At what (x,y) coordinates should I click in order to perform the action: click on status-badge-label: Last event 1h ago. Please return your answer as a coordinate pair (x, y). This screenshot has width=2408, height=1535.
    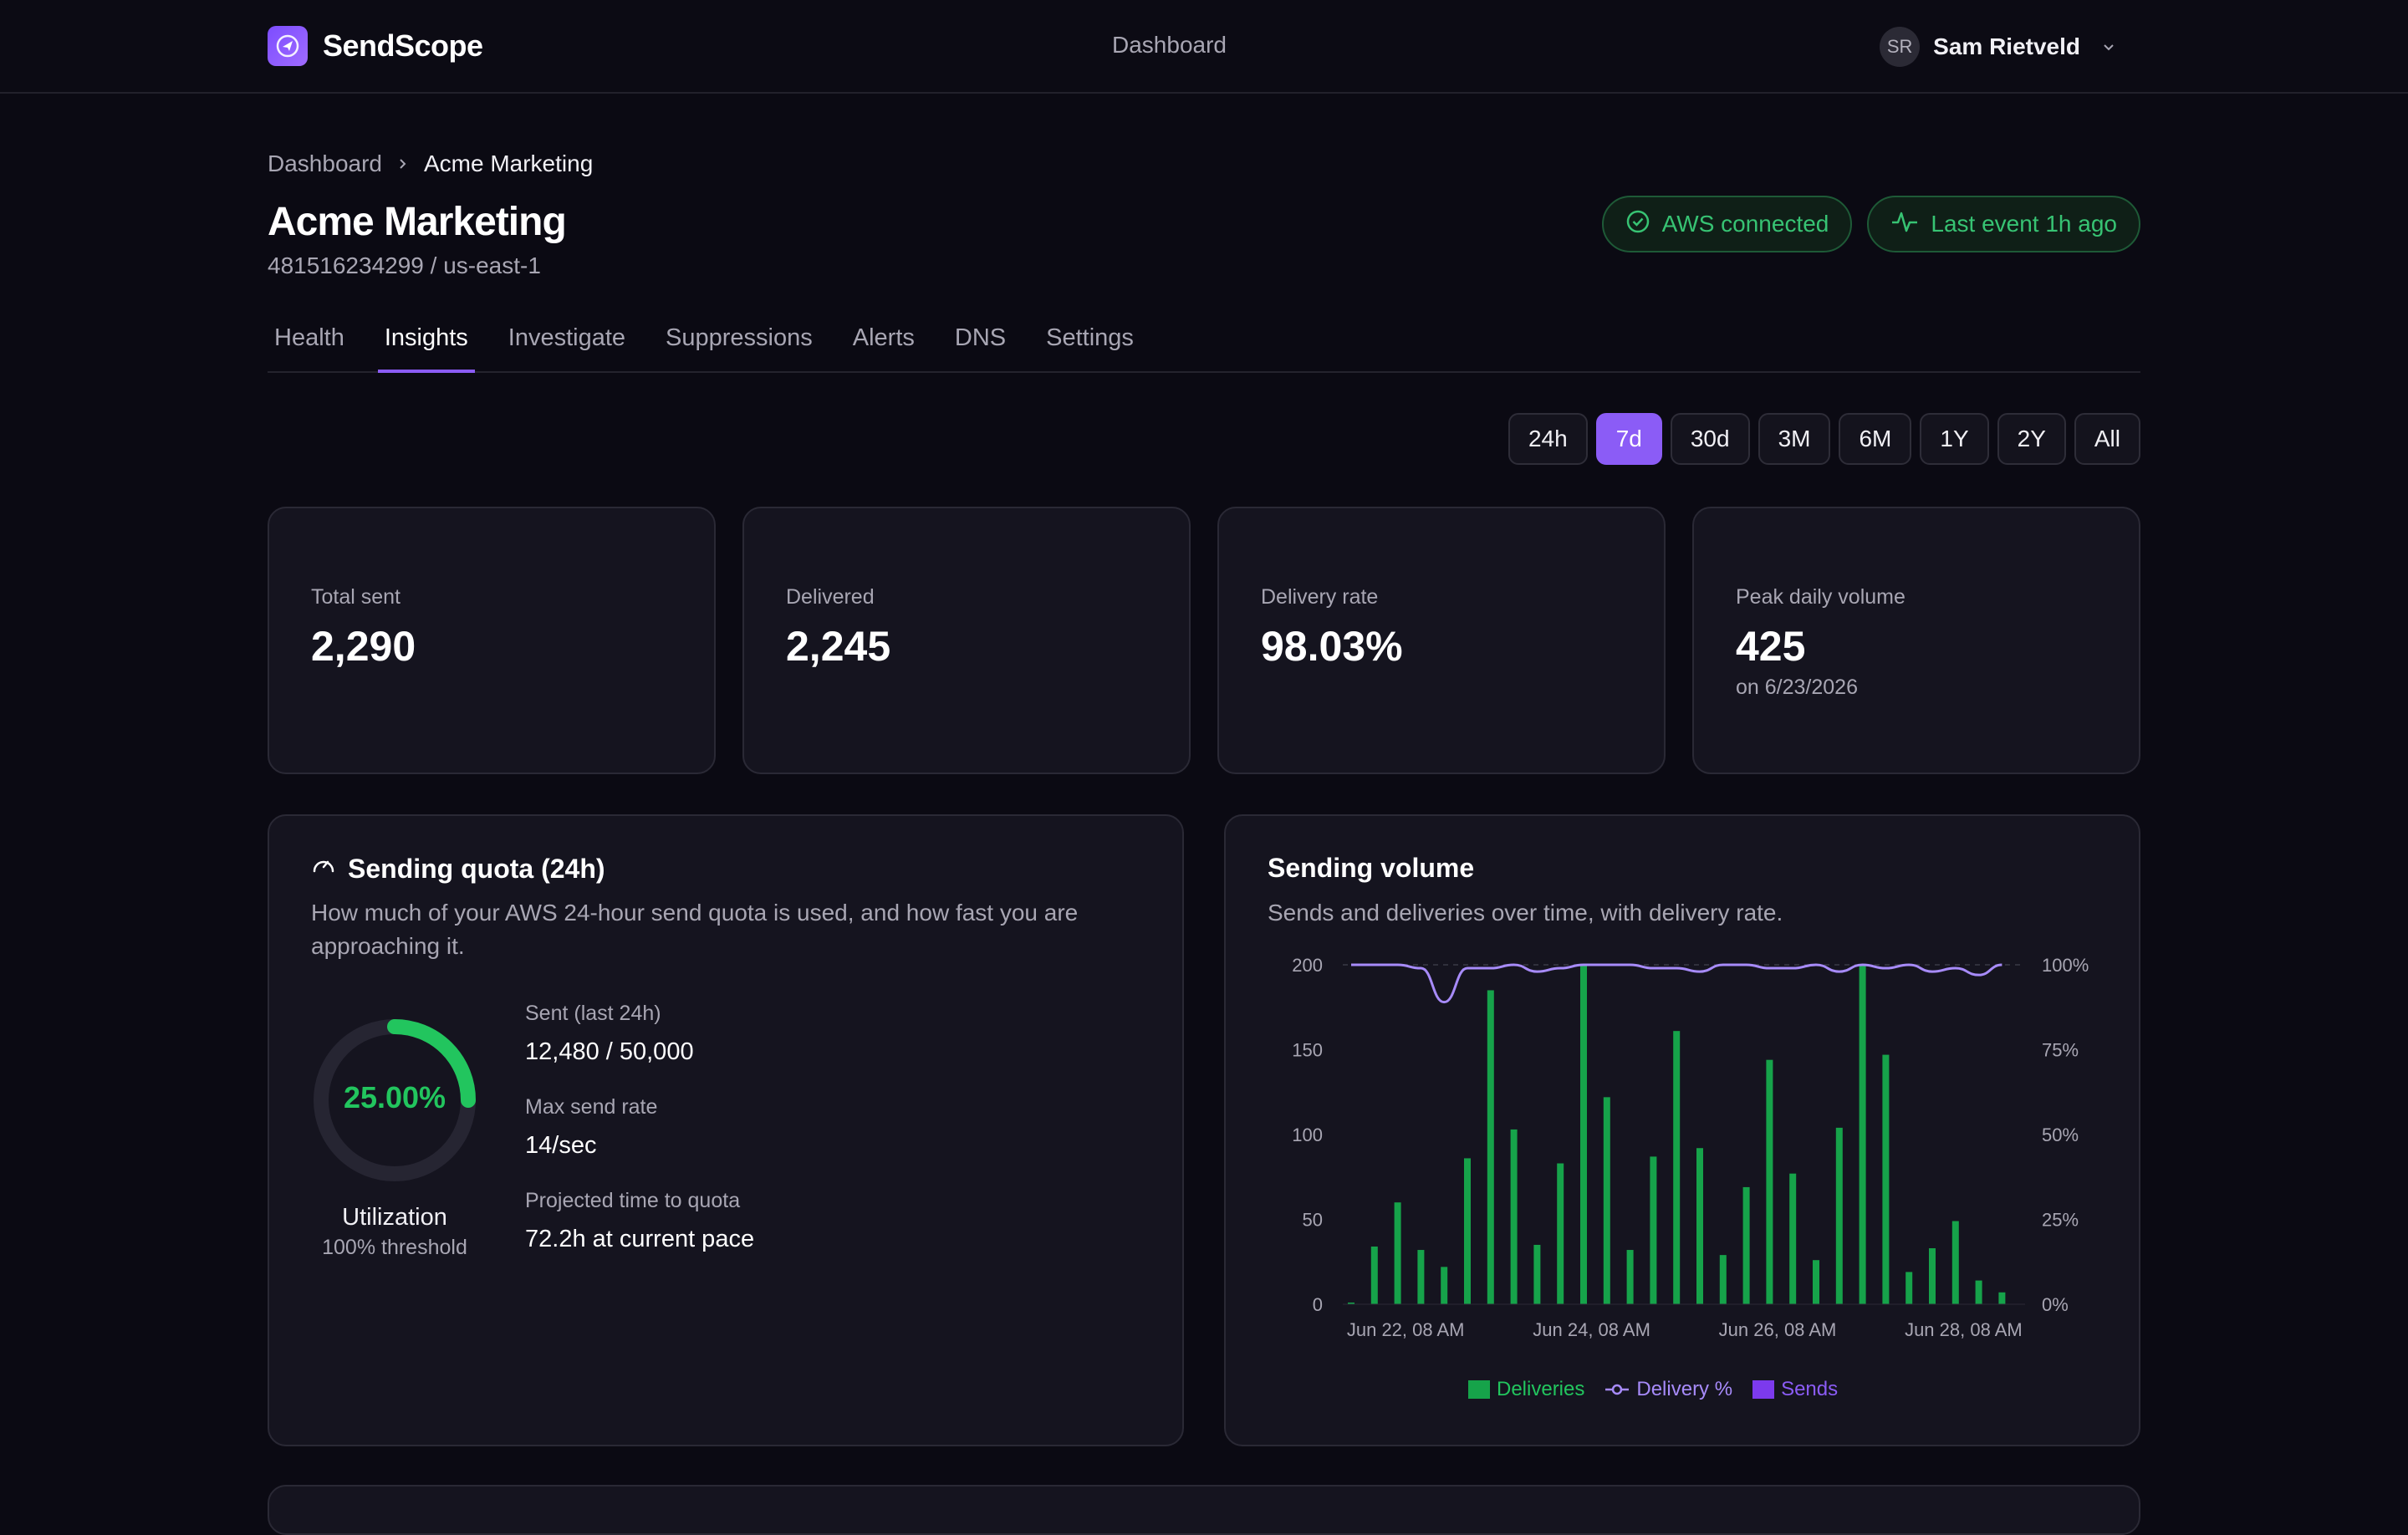
    Looking at the image, I should click on (2024, 224).